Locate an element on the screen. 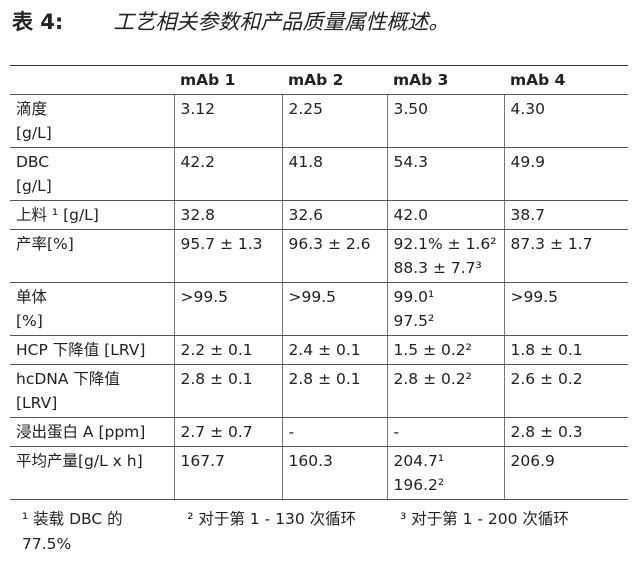  table-cell: 单体 [%] is located at coordinates (92, 309).